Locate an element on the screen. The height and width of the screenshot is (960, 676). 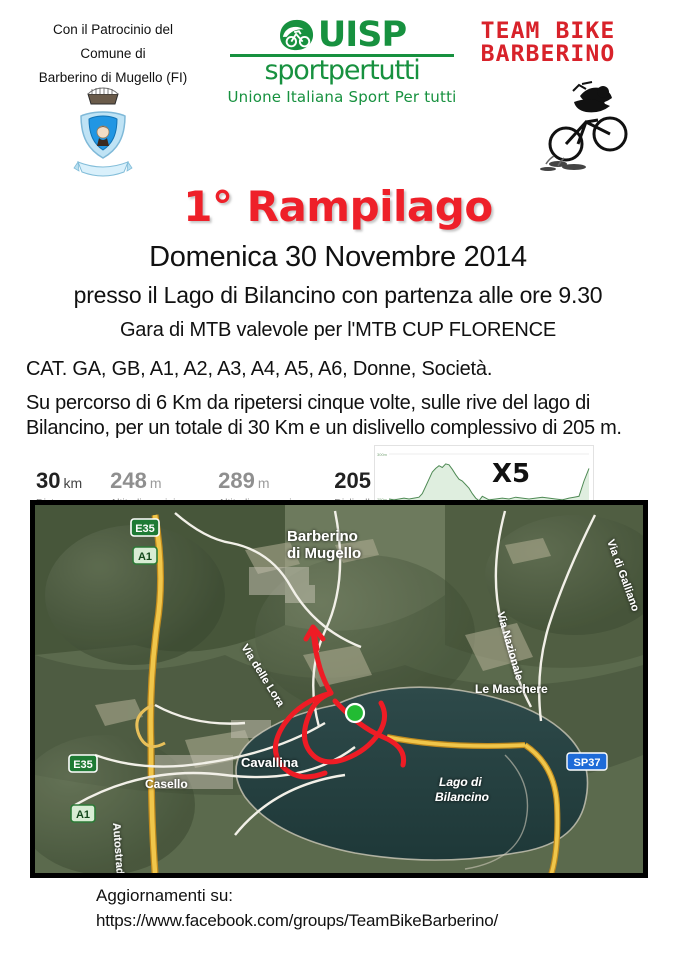
team-logo-line-1: TEAM BIKE is located at coordinates (548, 31).